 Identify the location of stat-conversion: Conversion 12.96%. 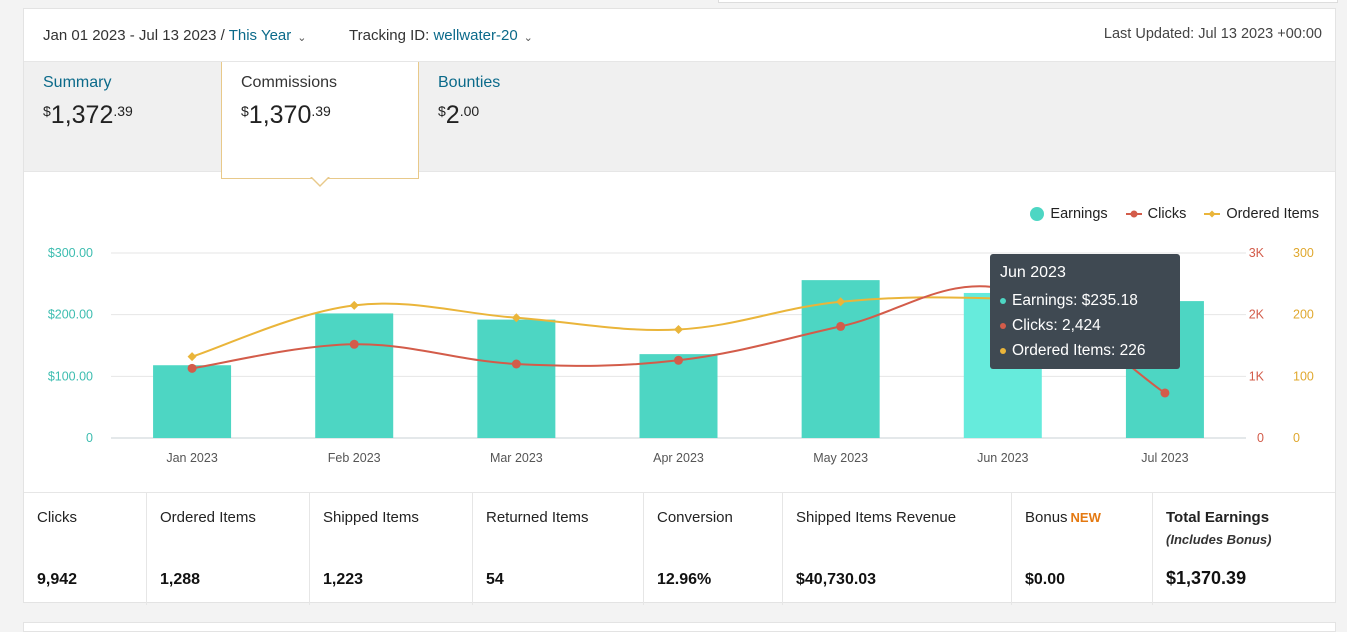
(713, 549).